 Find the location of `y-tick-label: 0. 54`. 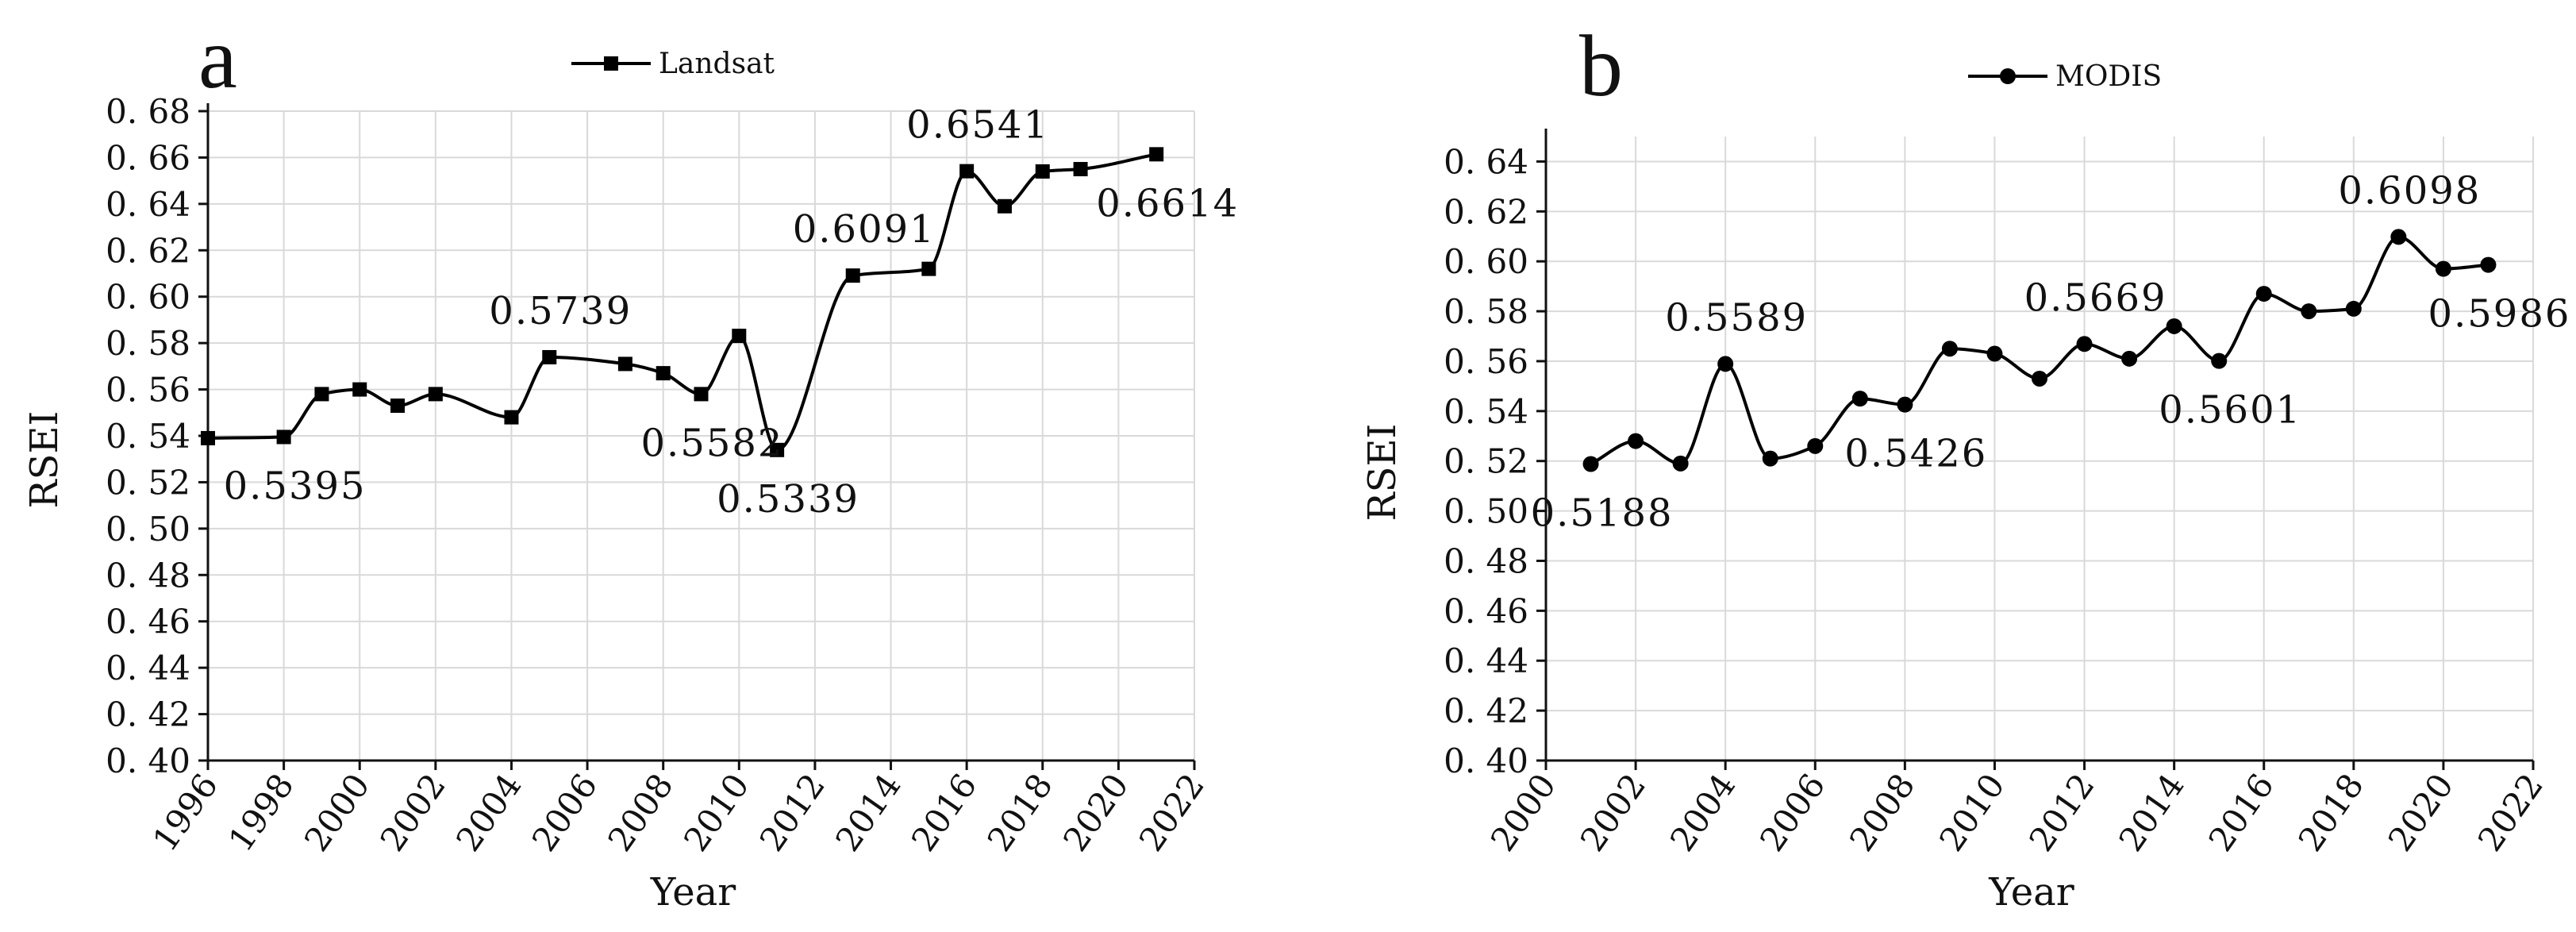

y-tick-label: 0. 54 is located at coordinates (1486, 411).